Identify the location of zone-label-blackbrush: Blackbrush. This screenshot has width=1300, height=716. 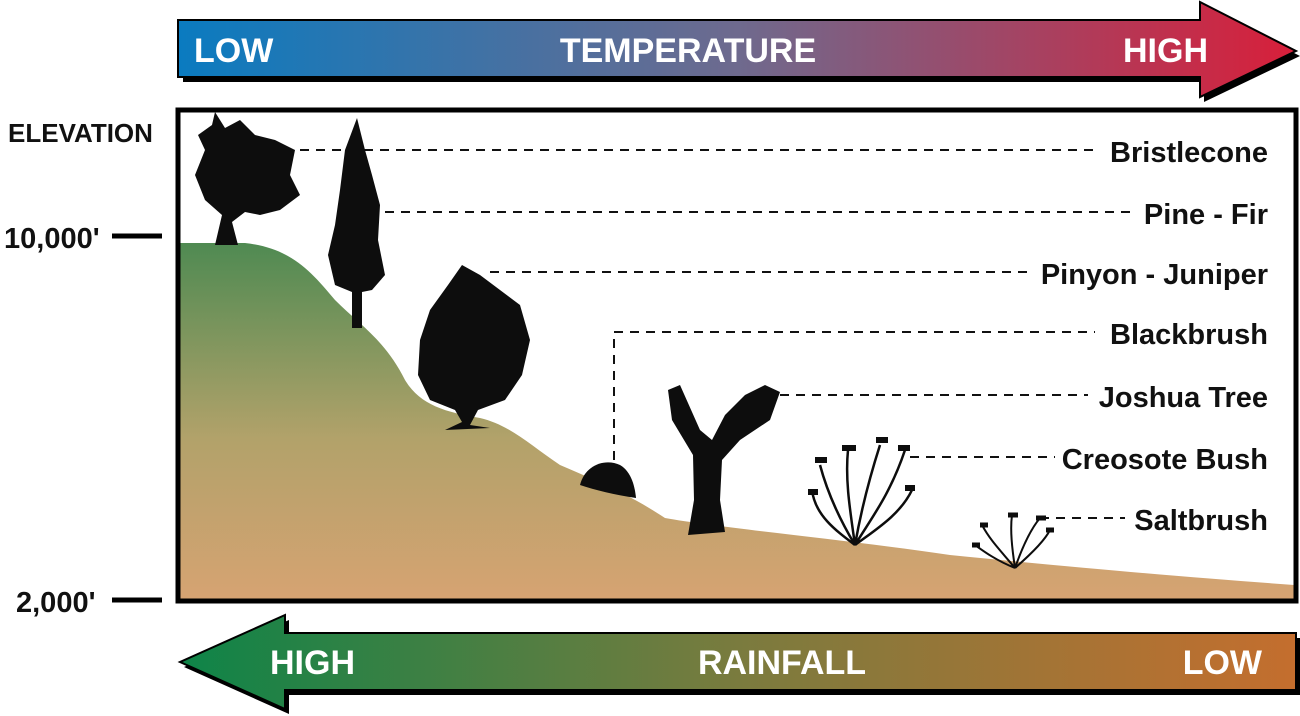
(1189, 335).